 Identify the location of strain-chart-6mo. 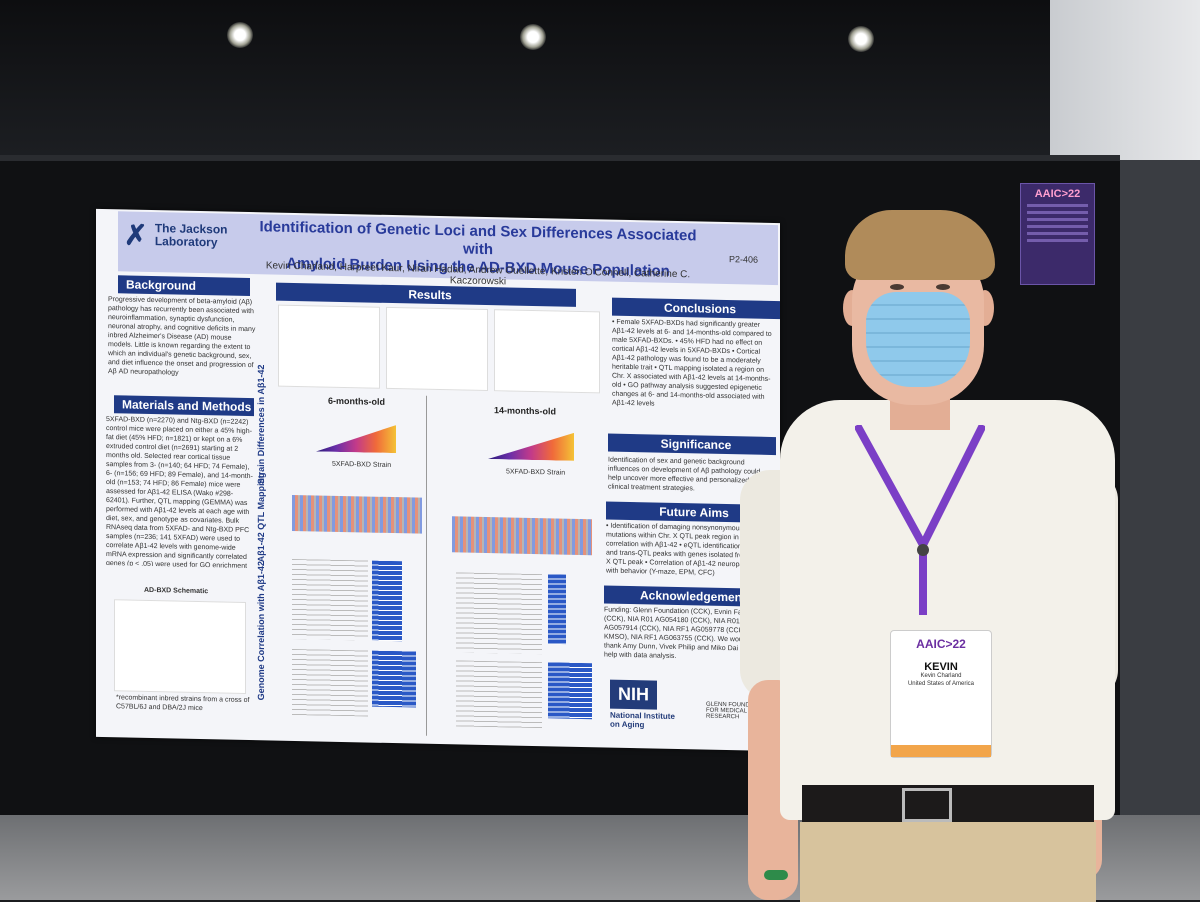
(356, 438).